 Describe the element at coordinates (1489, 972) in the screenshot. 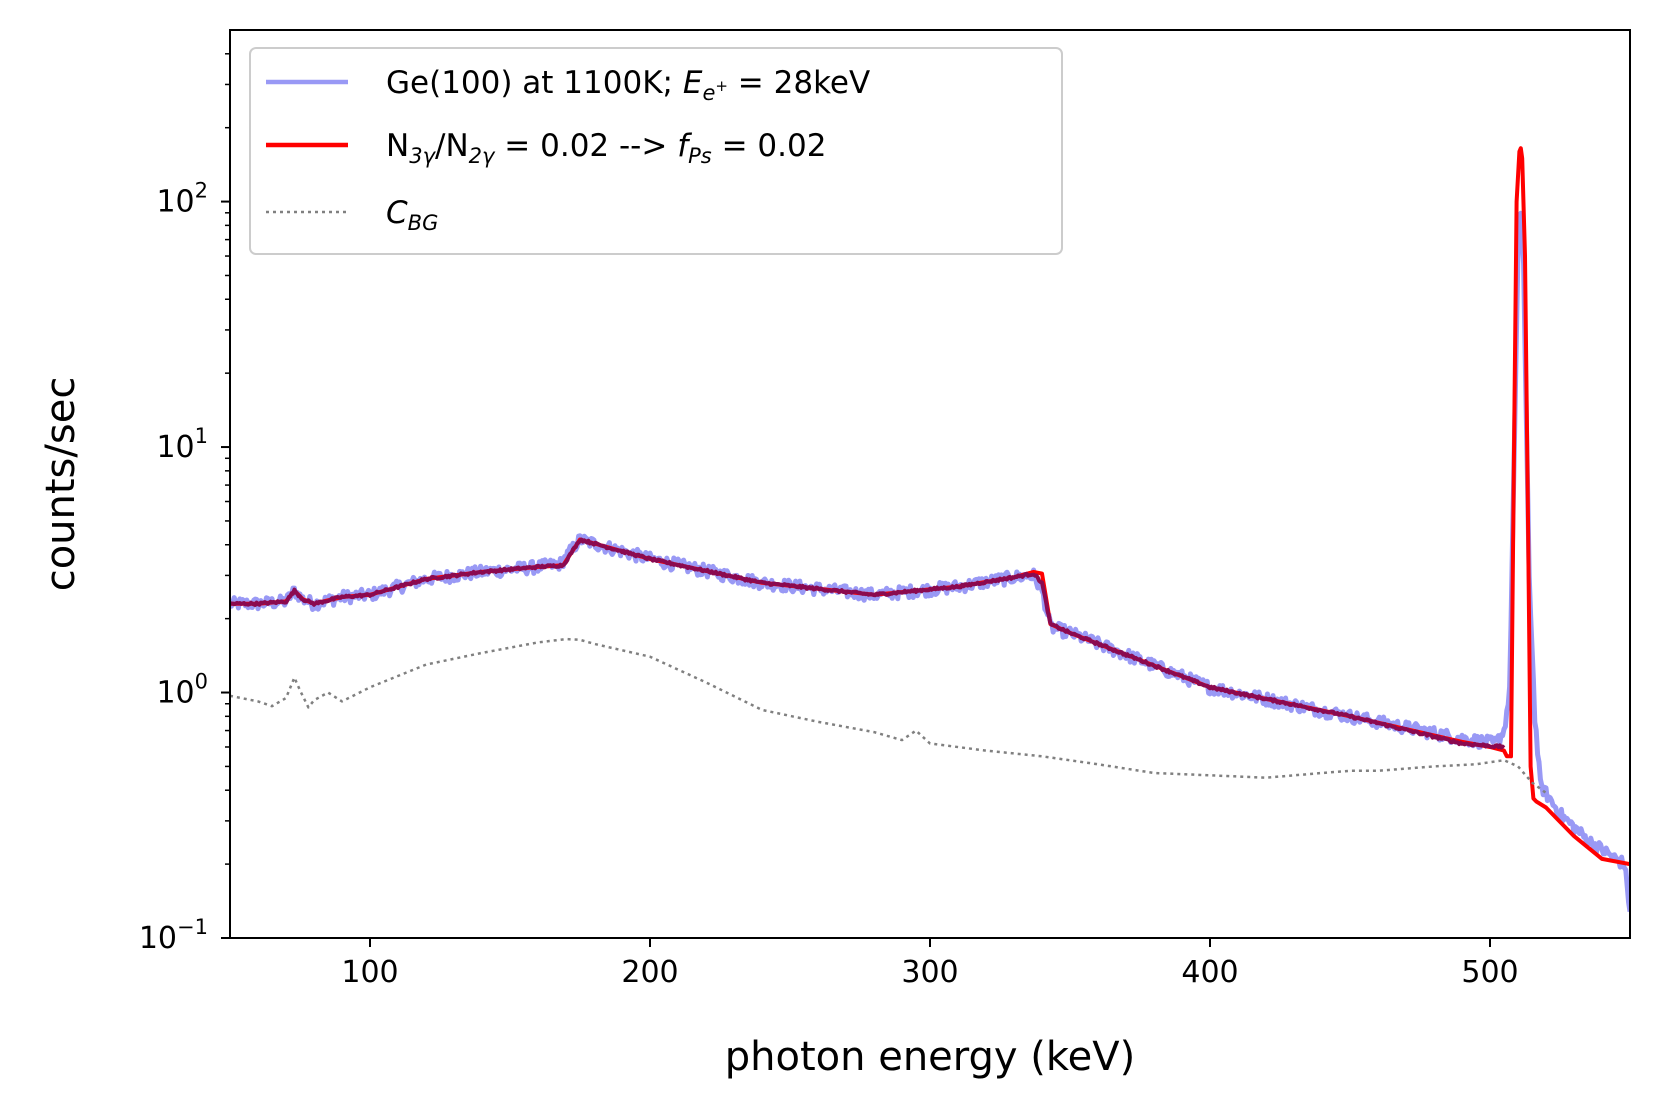

I see `x-tick-label: 500` at that location.